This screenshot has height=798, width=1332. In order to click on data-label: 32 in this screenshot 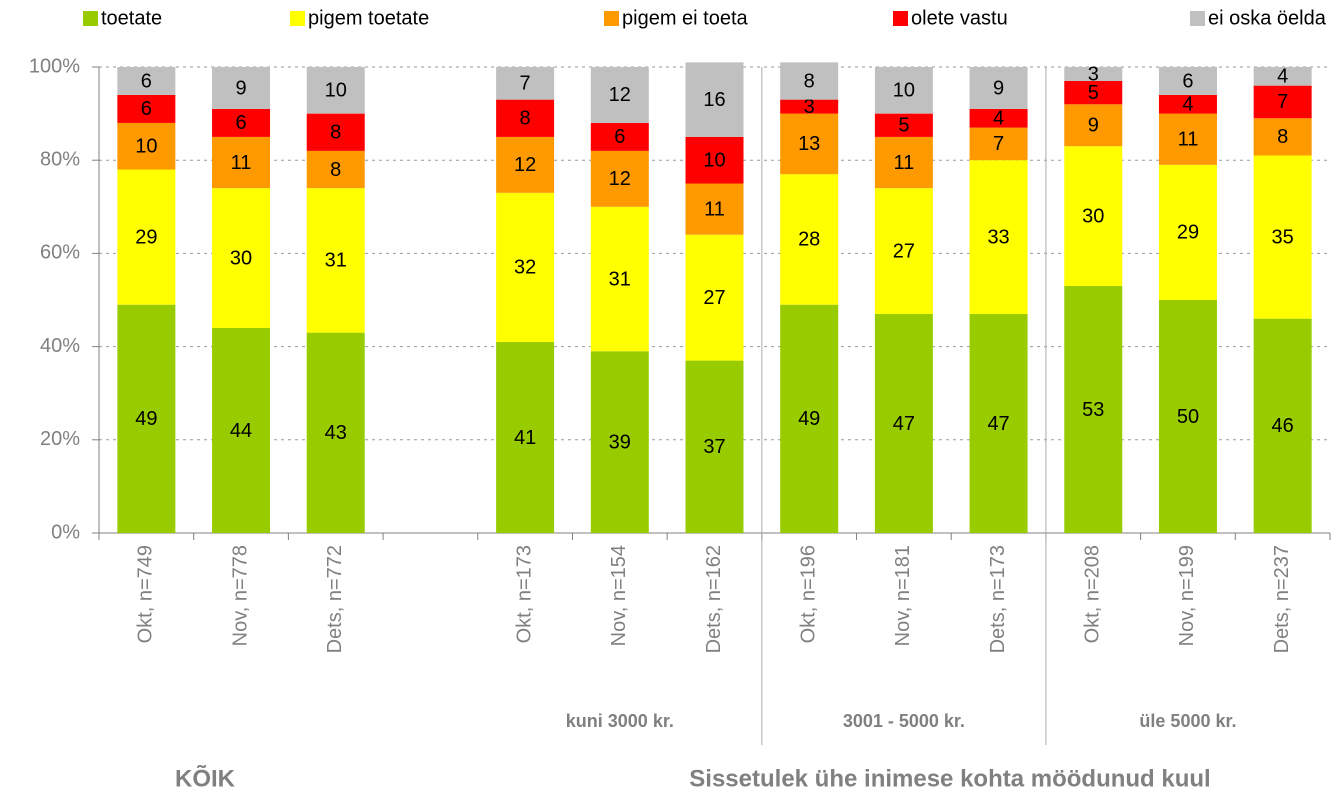, I will do `click(525, 268)`.